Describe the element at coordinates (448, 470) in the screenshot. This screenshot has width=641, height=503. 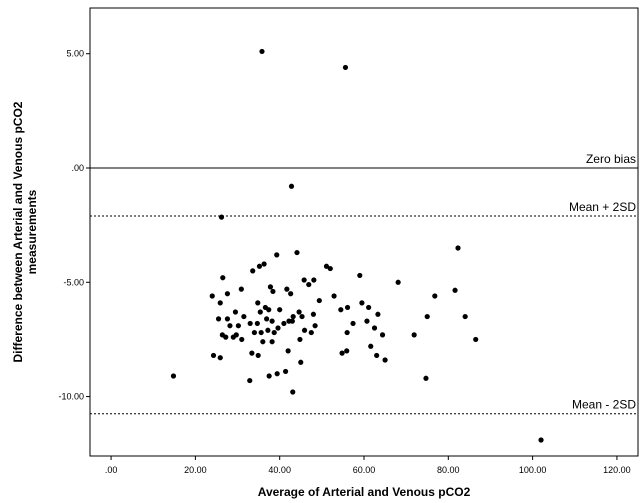
I see `x-tick-label: 80.00` at that location.